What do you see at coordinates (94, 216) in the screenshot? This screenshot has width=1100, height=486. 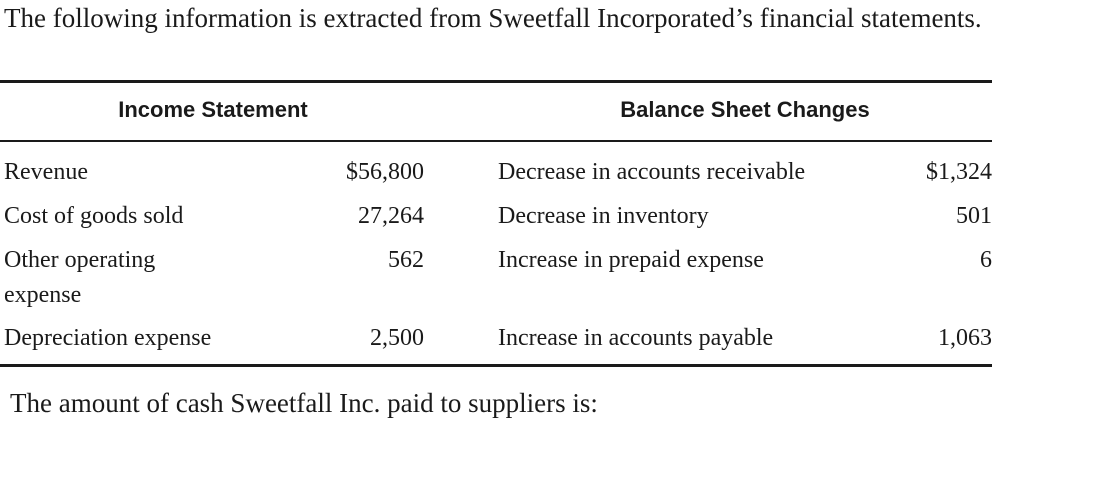 I see `line-item: Cost of goods sold` at bounding box center [94, 216].